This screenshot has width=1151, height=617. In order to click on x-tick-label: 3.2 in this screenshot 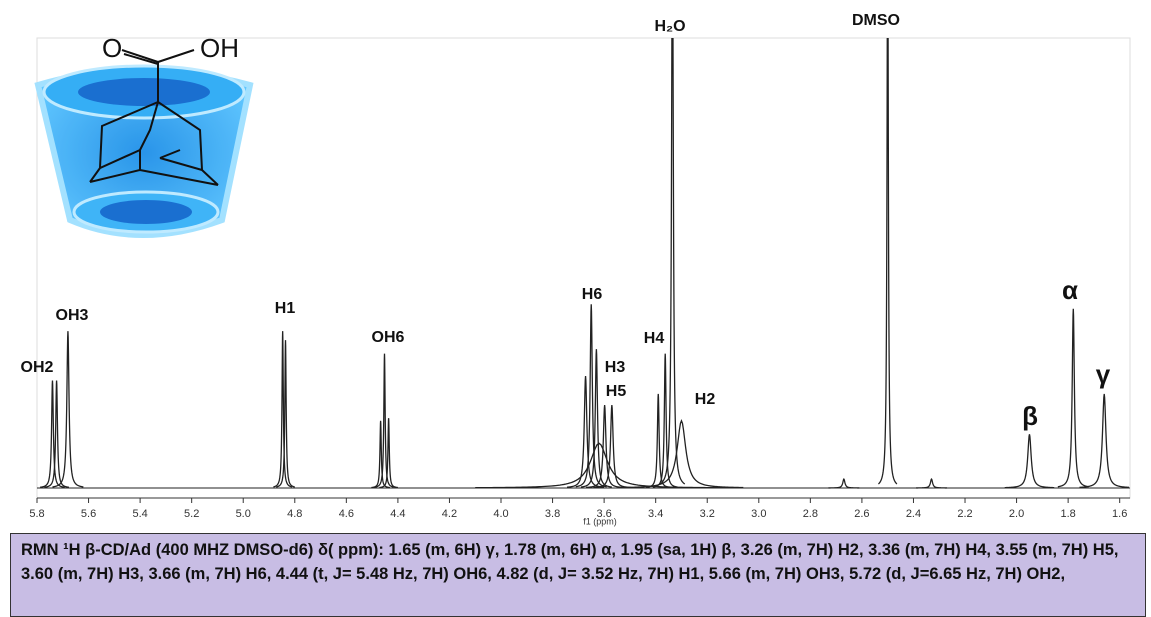, I will do `click(707, 514)`.